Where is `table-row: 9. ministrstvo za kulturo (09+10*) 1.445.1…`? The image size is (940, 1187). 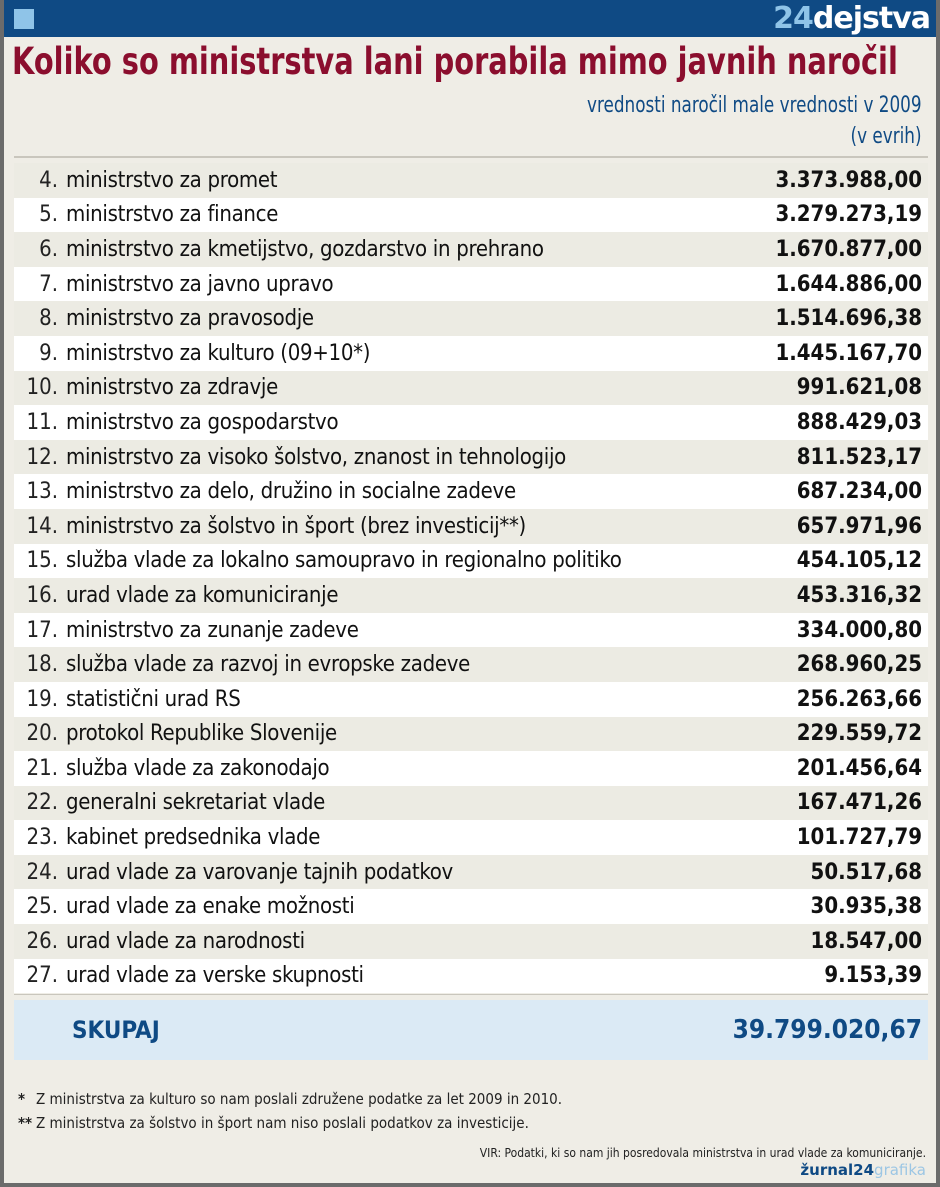
table-row: 9. ministrstvo za kulturo (09+10*) 1.445.1… is located at coordinates (471, 353).